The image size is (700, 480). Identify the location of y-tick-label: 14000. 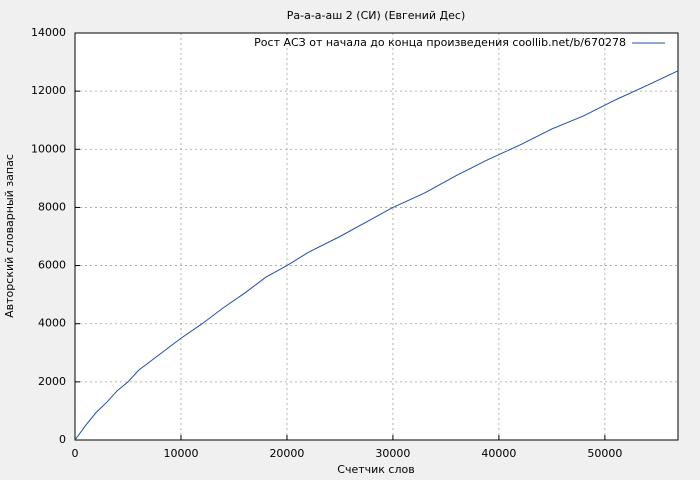
(48, 32).